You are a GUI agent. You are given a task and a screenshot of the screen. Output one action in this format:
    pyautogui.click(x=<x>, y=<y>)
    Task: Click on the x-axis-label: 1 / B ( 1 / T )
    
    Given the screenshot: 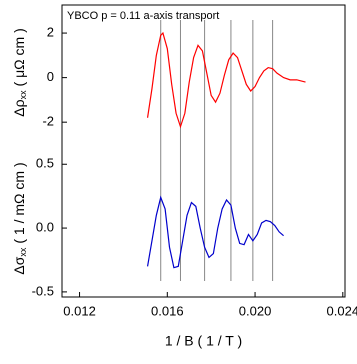 What is the action you would take?
    pyautogui.click(x=203, y=341)
    